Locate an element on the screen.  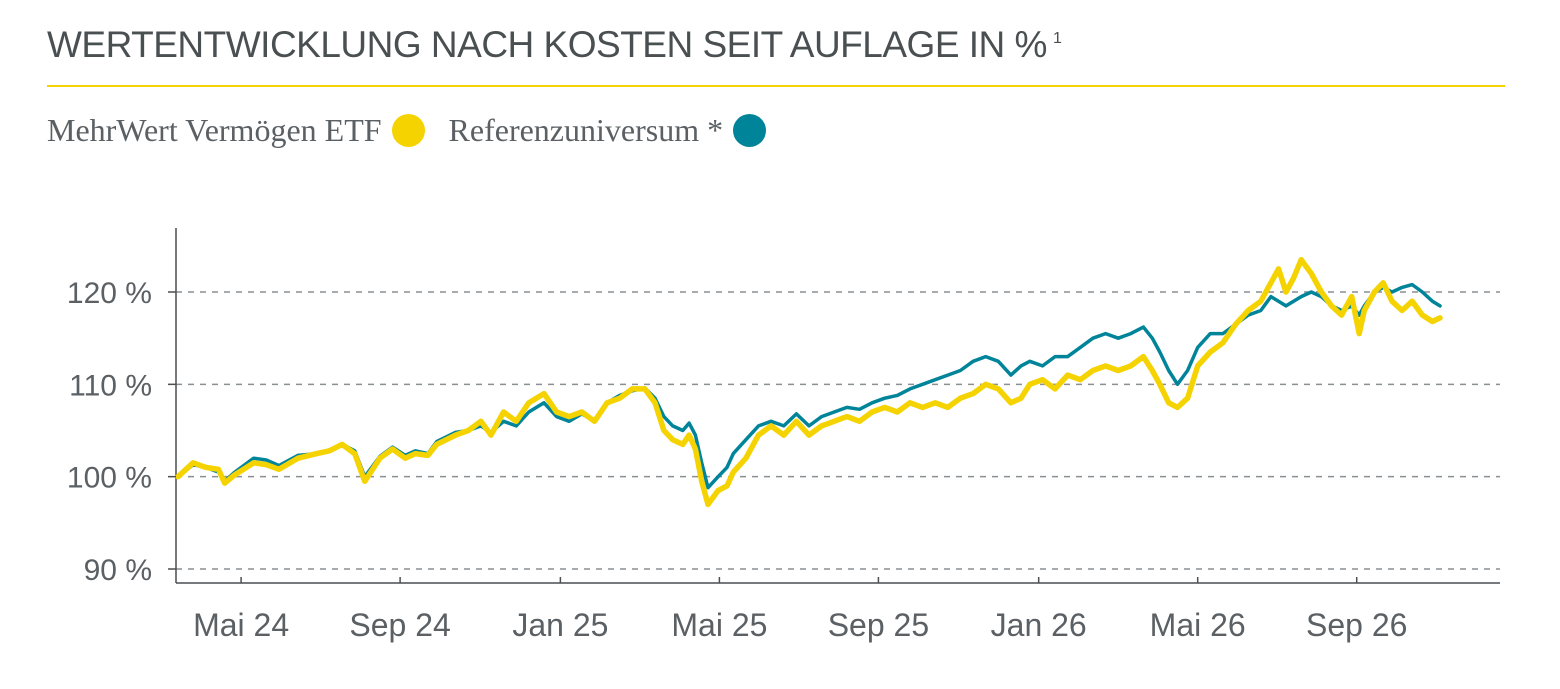
legend-dot-referenz is located at coordinates (750, 130).